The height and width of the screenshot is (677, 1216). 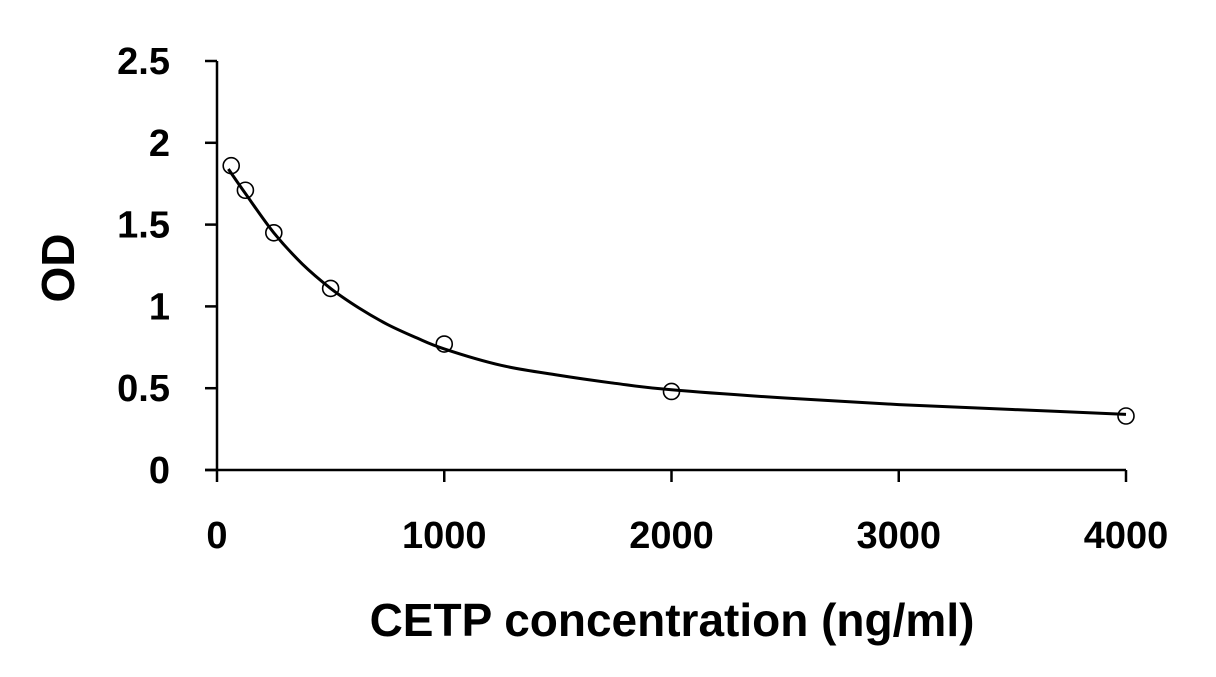 I want to click on y-tick-label: 1.5, so click(x=143, y=226).